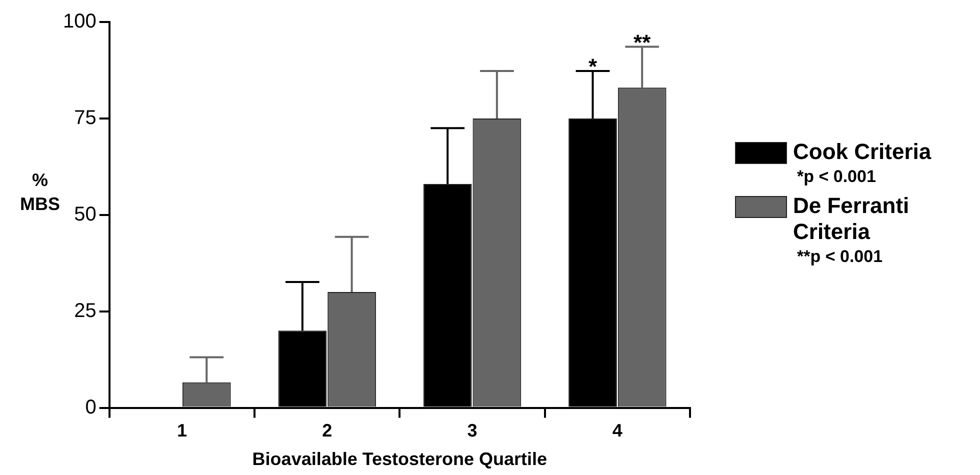 The height and width of the screenshot is (475, 980). I want to click on y-tick-label: 75, so click(85, 117).